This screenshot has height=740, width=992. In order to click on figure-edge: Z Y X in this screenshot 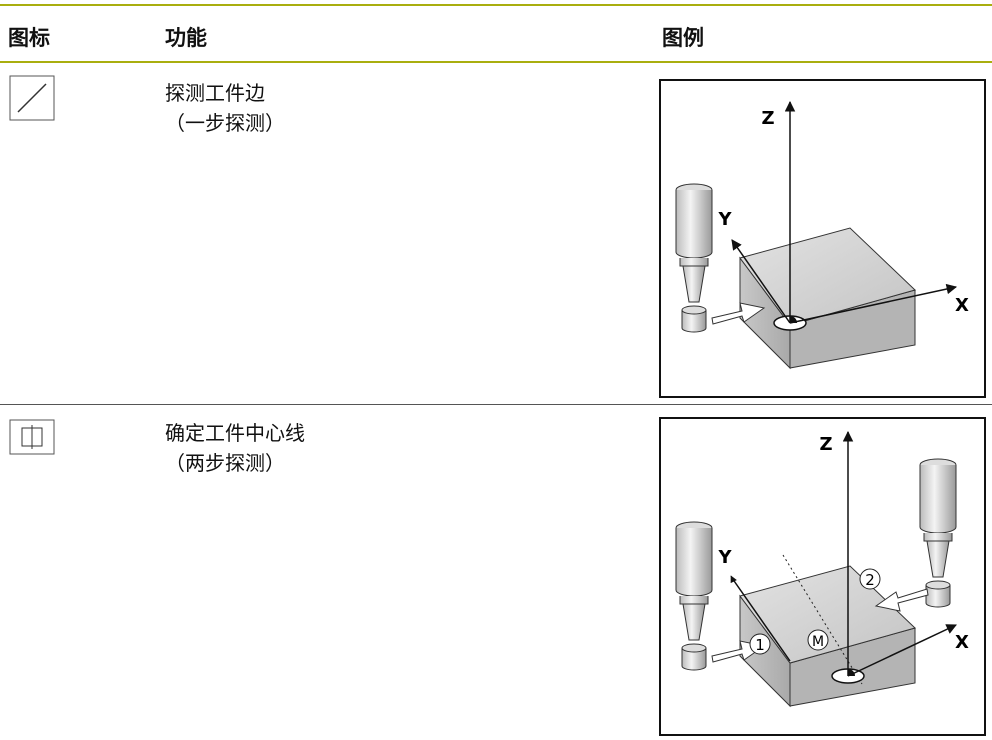, I will do `click(822, 238)`.